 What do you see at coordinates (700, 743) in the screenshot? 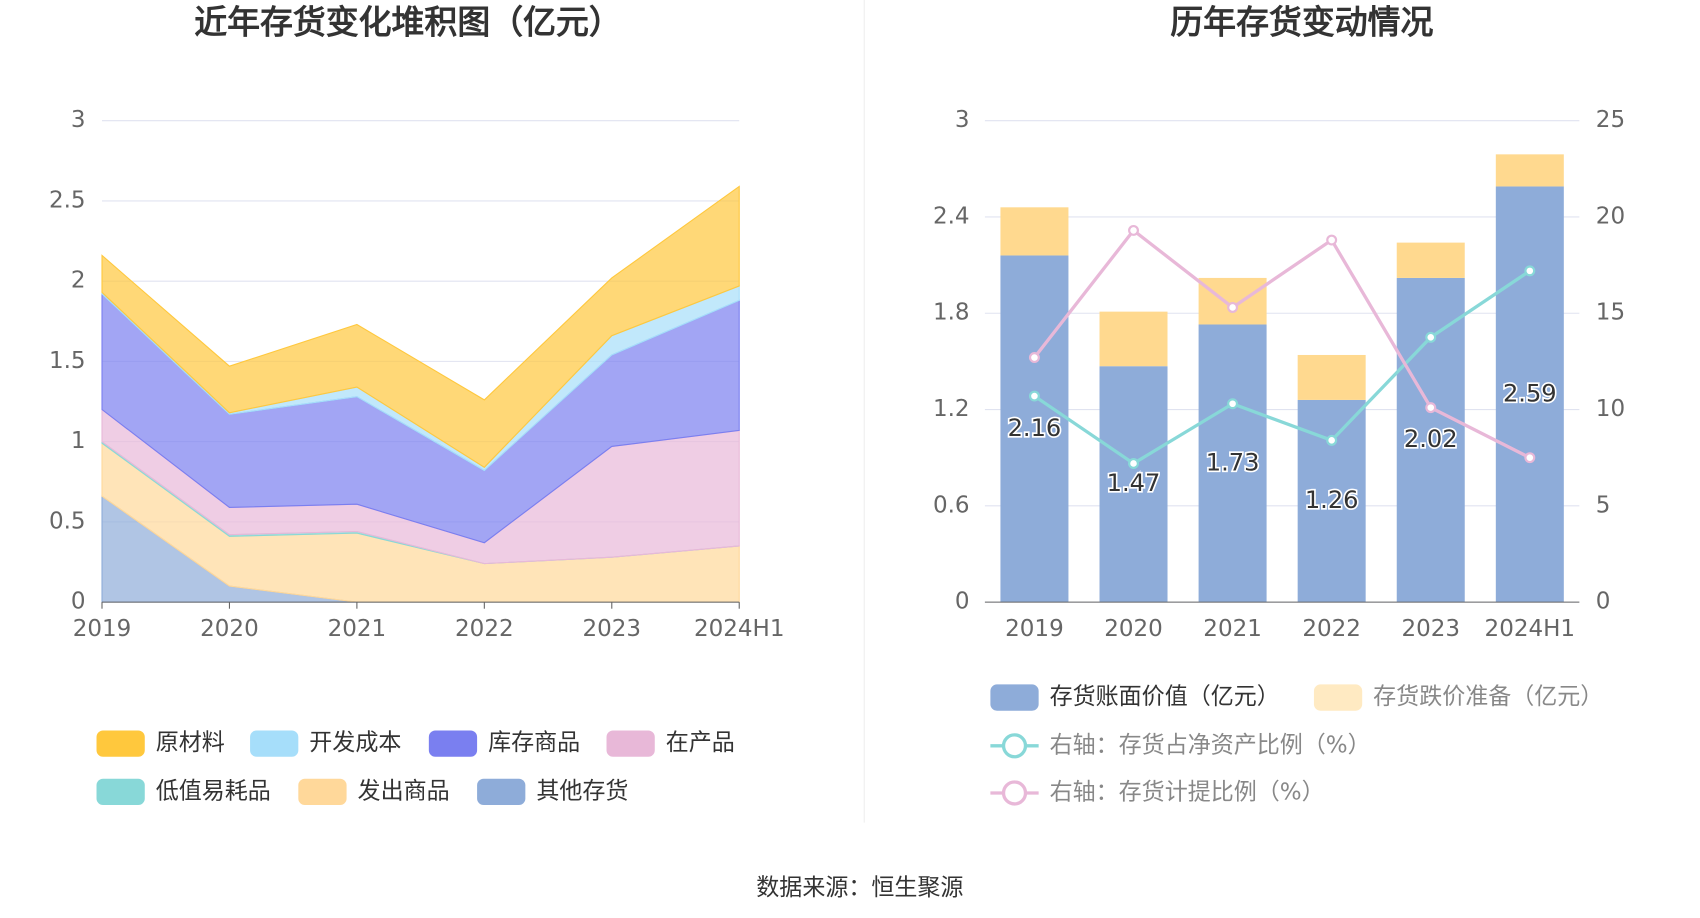
I see `legend-label: 在产品` at bounding box center [700, 743].